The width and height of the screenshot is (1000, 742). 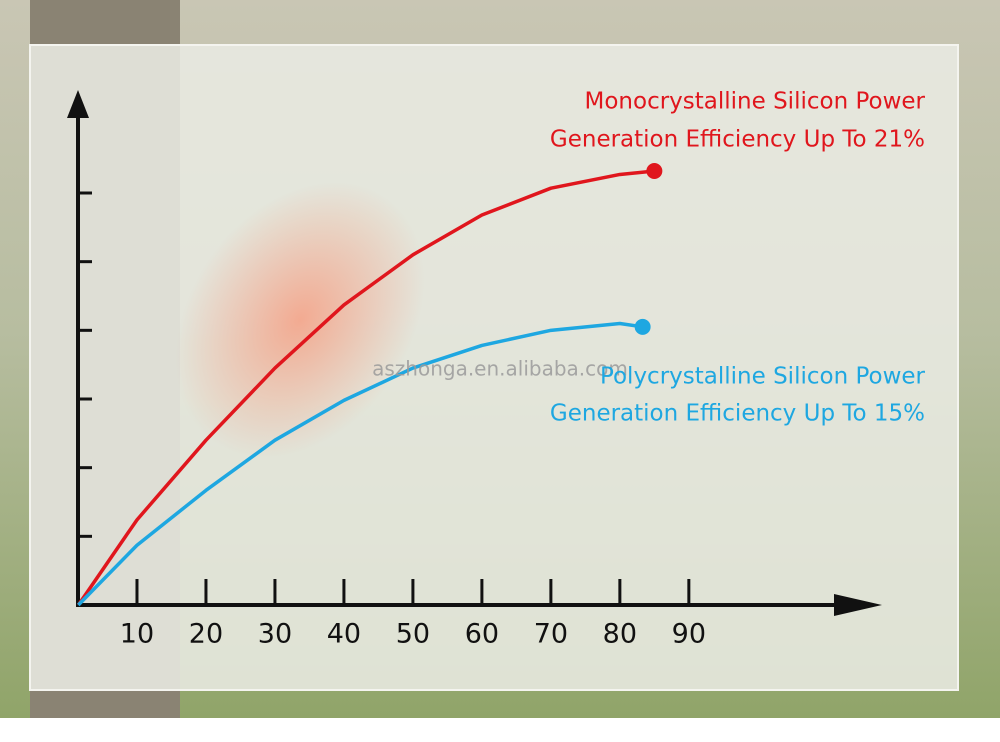 What do you see at coordinates (620, 634) in the screenshot?
I see `x-tick-label: 80` at bounding box center [620, 634].